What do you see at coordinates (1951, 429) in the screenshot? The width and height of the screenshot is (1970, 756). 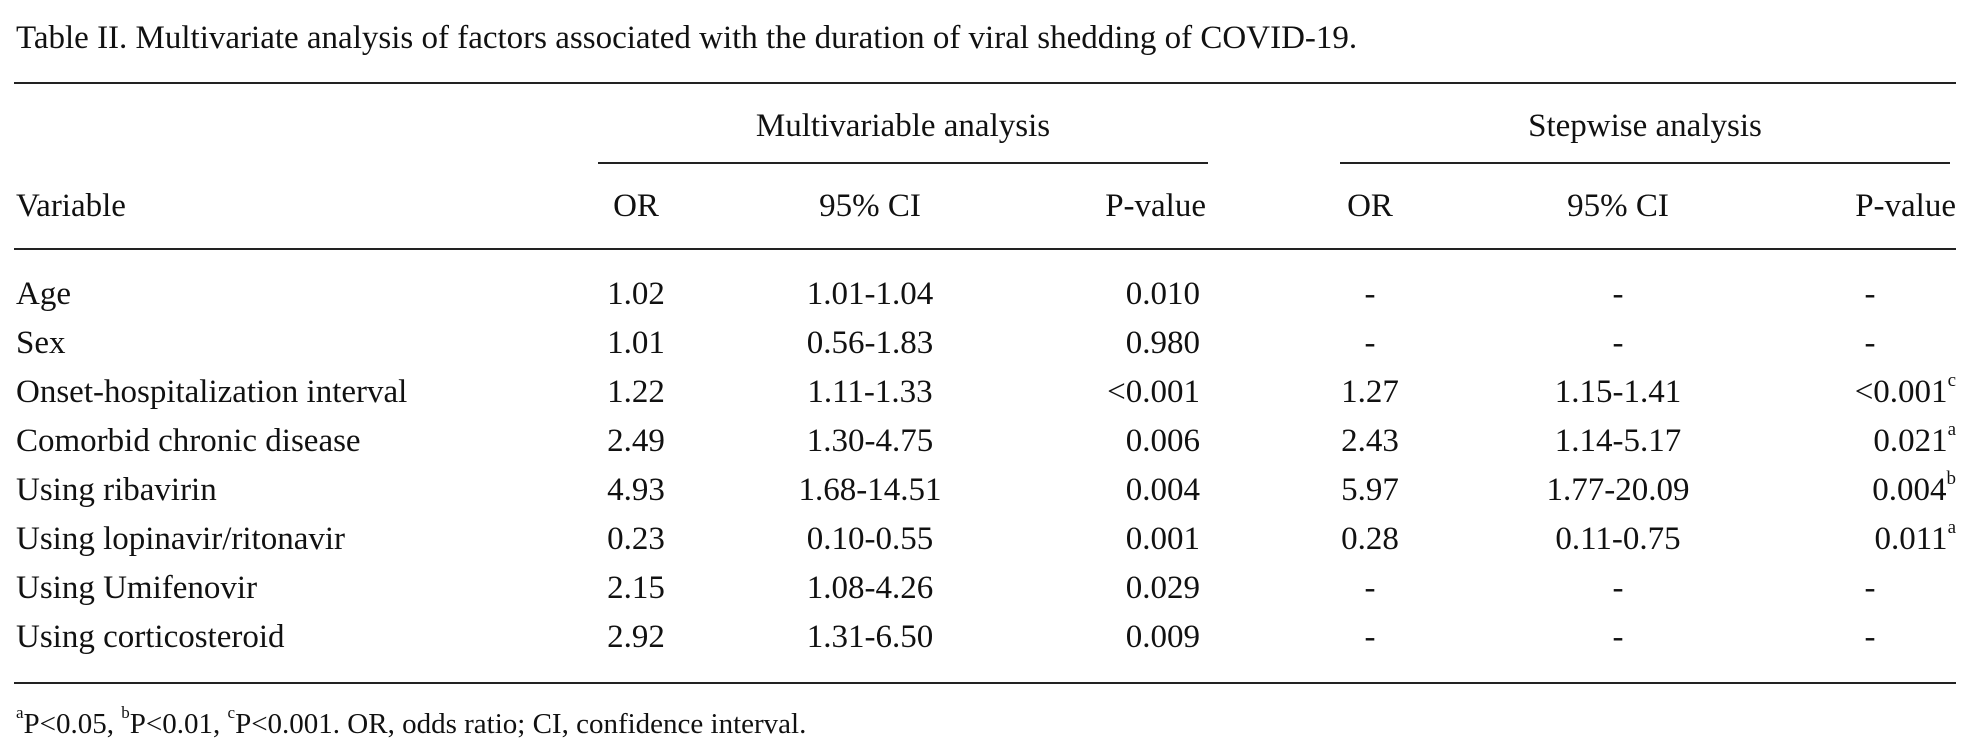 I see `row-comorbid-sw-p-sup: a` at bounding box center [1951, 429].